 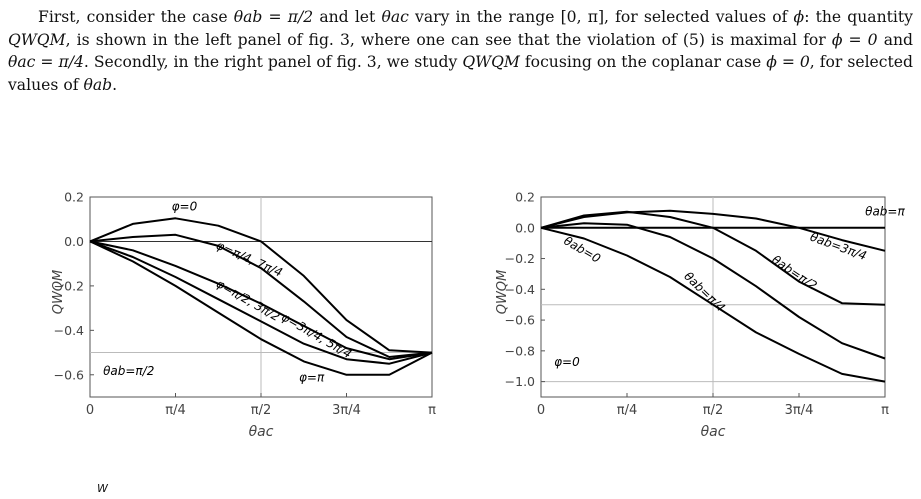 What do you see at coordinates (520, 381) in the screenshot?
I see `y-tick-label: −1.0` at bounding box center [520, 381].